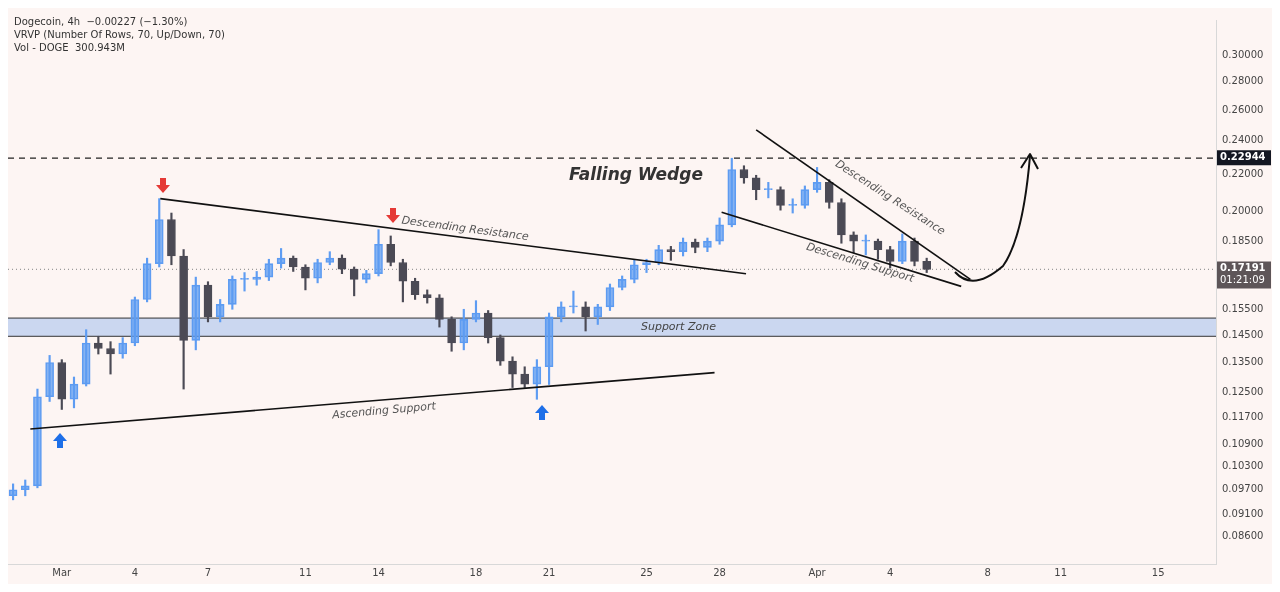  I want to click on y-tick-label: 0.26000, so click(1243, 109).